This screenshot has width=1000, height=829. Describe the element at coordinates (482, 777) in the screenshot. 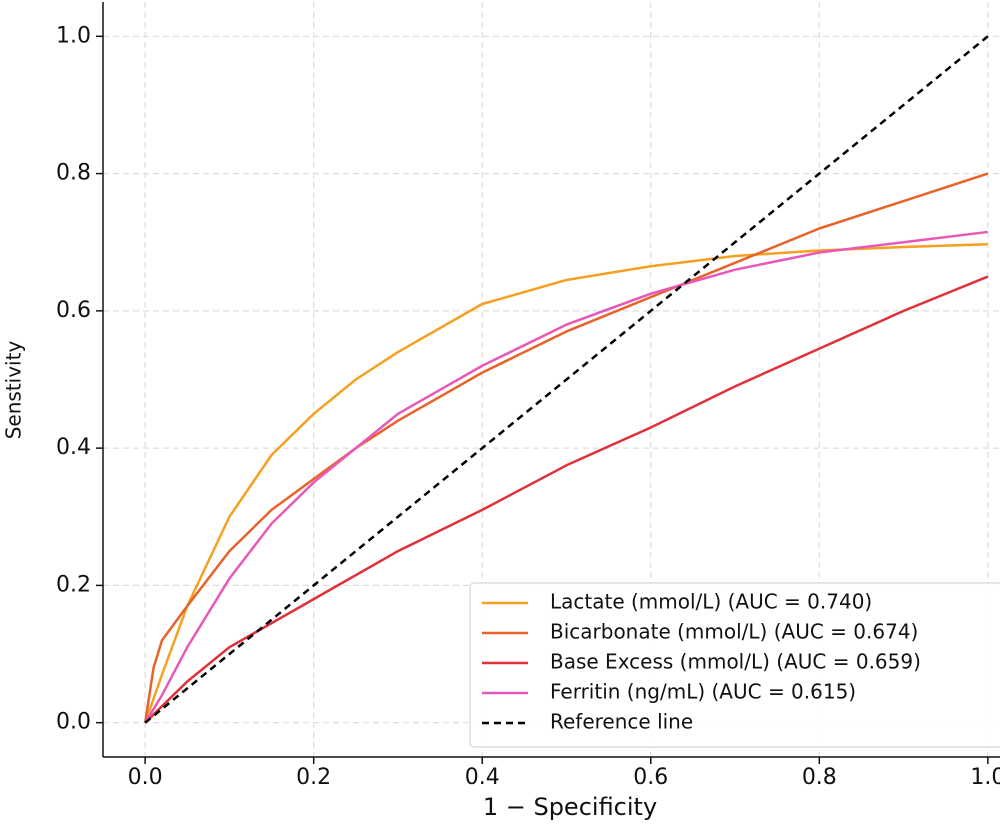

I see `x-tick-label: 0.4` at that location.